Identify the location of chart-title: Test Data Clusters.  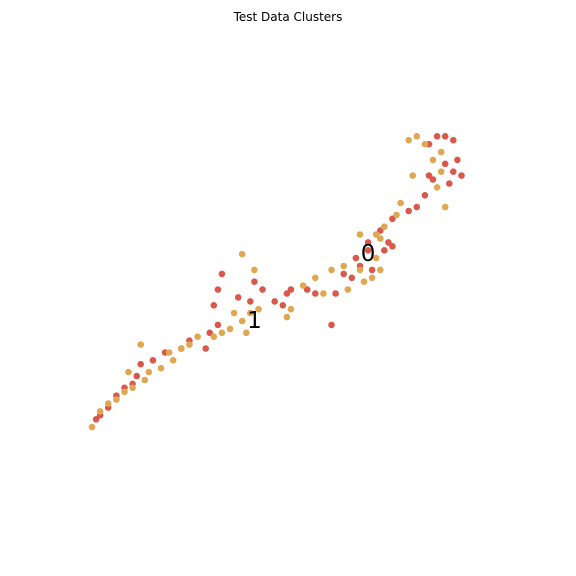
(288, 17).